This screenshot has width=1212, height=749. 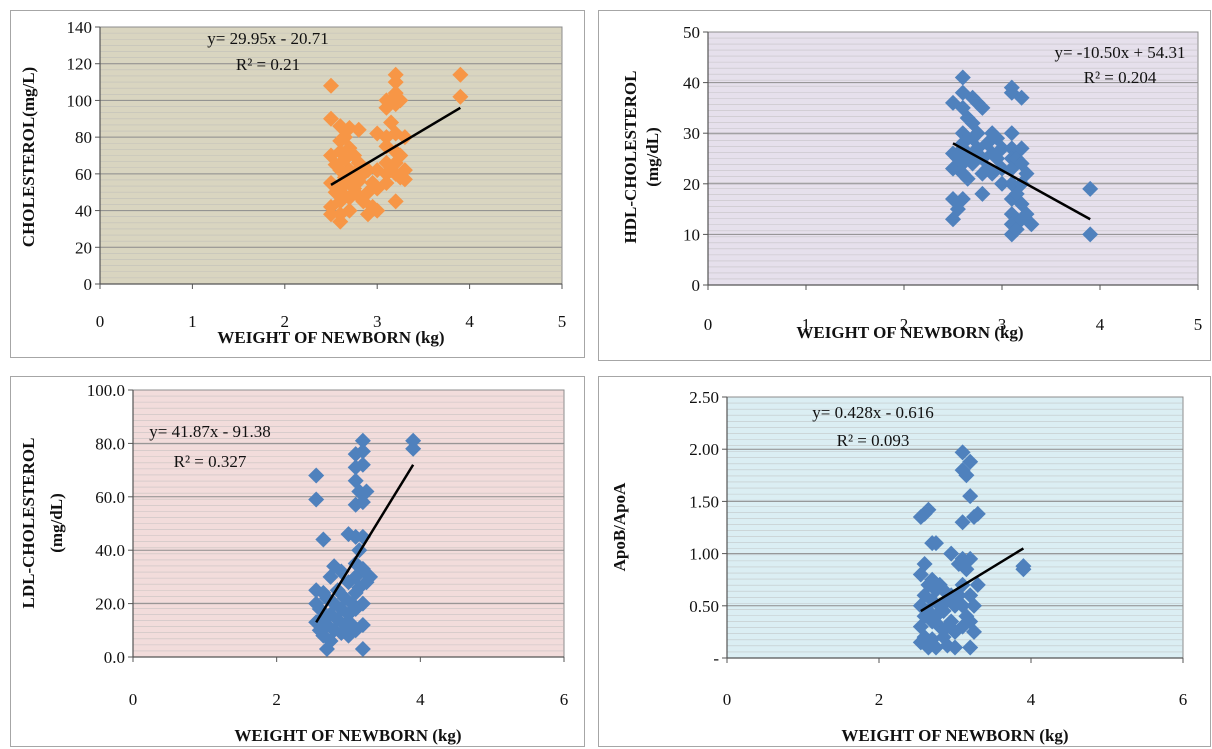 What do you see at coordinates (80, 100) in the screenshot?
I see `y-tick-label: 100` at bounding box center [80, 100].